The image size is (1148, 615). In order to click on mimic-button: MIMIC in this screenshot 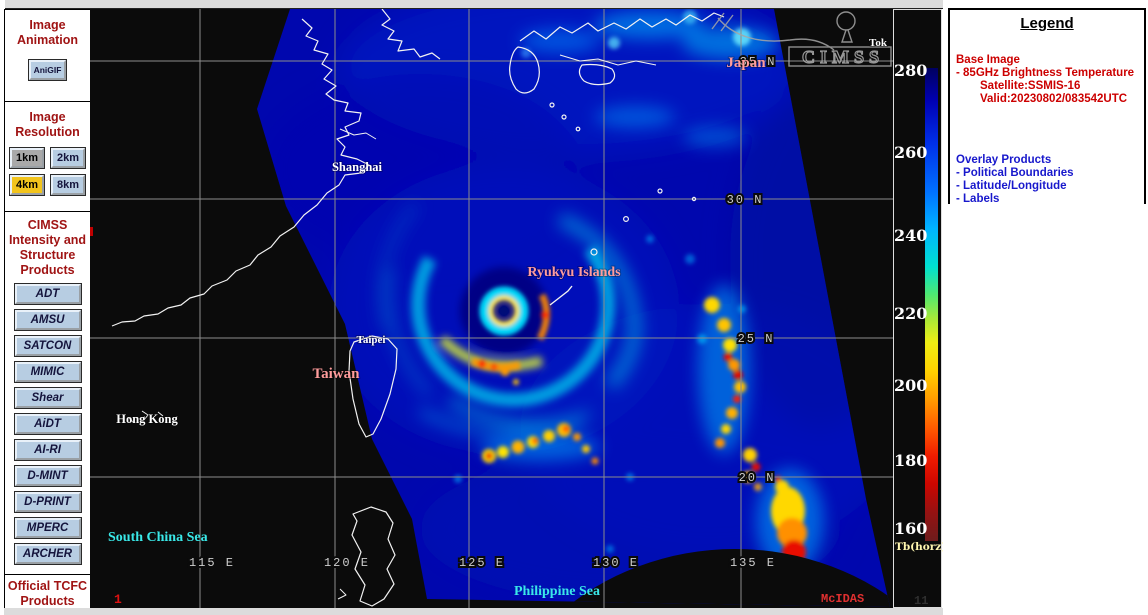, I will do `click(47, 372)`.